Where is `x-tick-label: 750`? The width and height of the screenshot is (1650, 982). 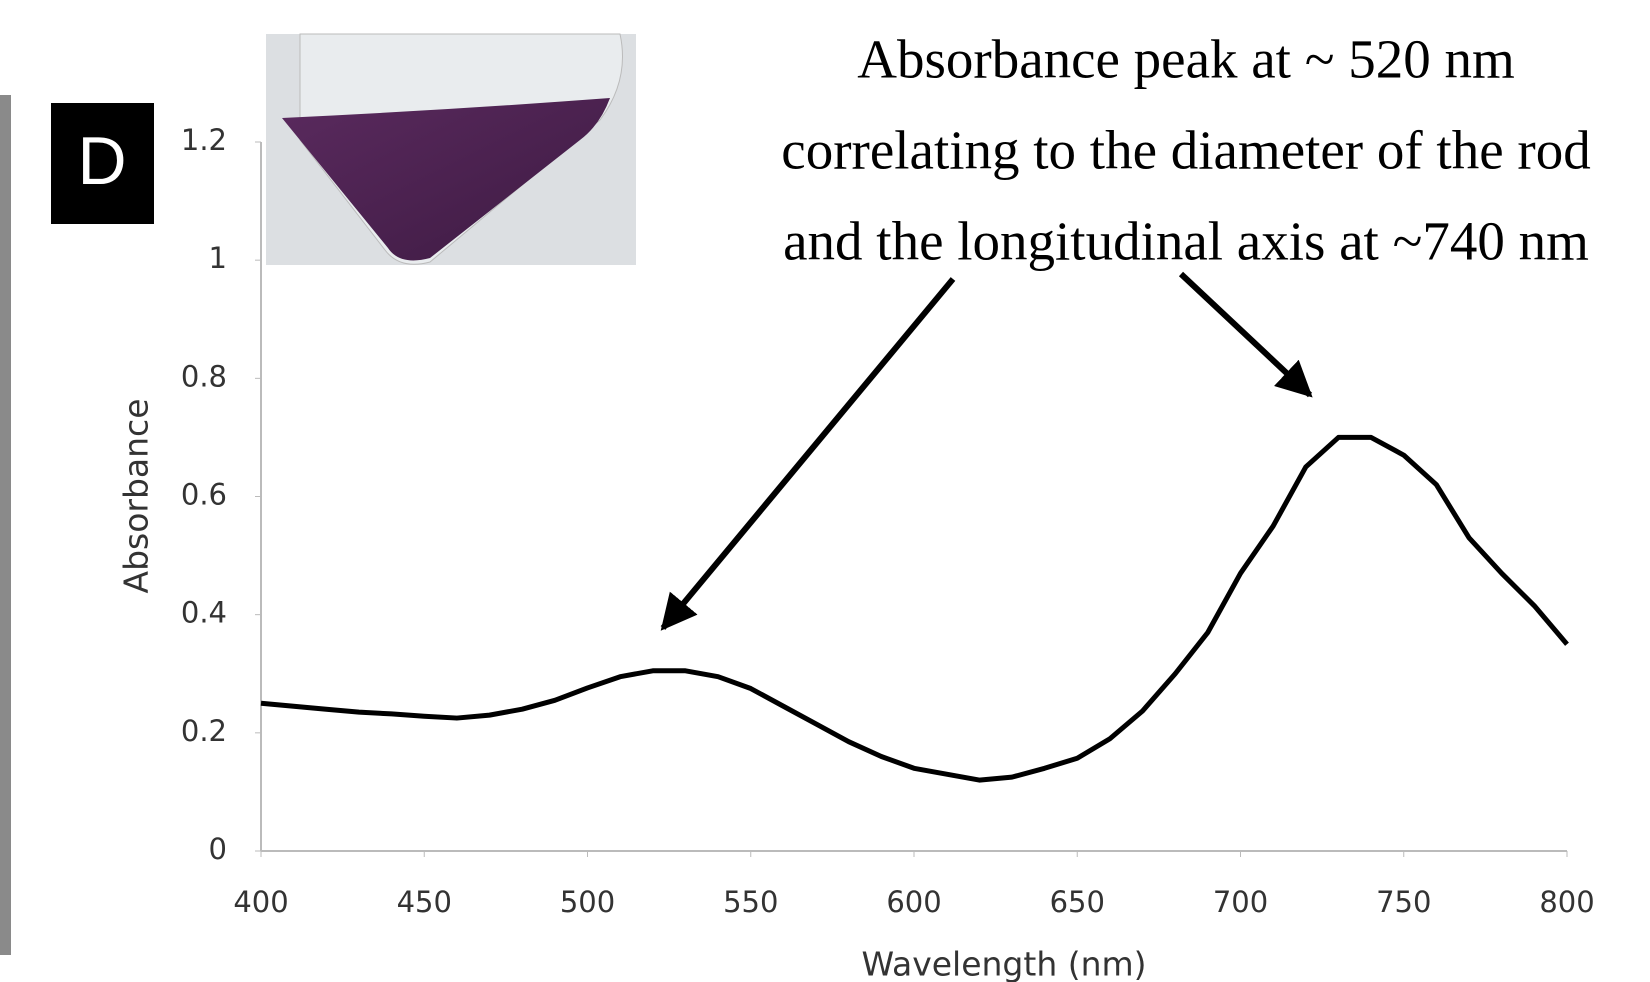
x-tick-label: 750 is located at coordinates (1403, 902).